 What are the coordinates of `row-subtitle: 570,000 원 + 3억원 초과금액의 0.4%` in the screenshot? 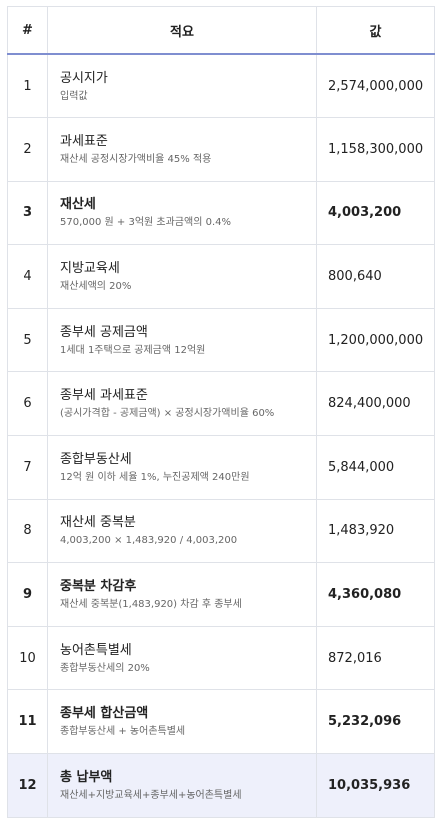 It's located at (145, 223).